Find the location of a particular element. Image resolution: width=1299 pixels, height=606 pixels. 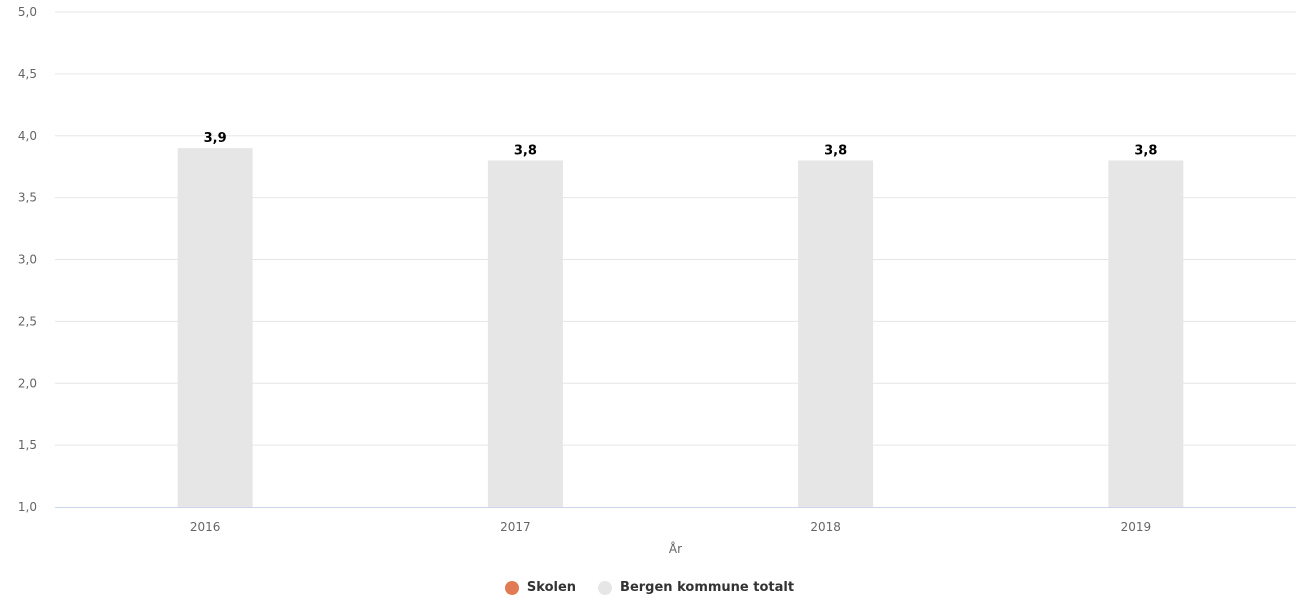

data-label-2018: 3,8 is located at coordinates (835, 151).